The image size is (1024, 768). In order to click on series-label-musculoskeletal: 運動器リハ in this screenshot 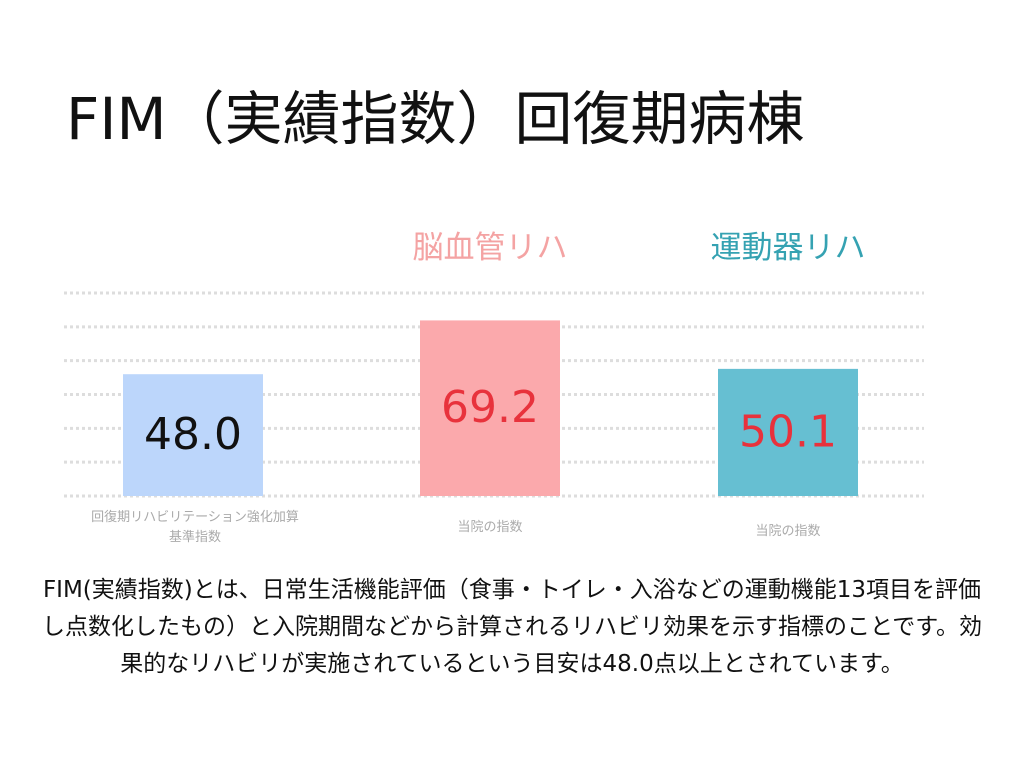, I will do `click(788, 248)`.